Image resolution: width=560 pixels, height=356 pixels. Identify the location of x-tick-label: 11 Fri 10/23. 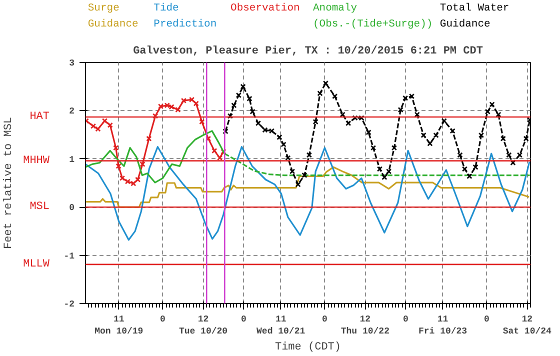
(443, 325).